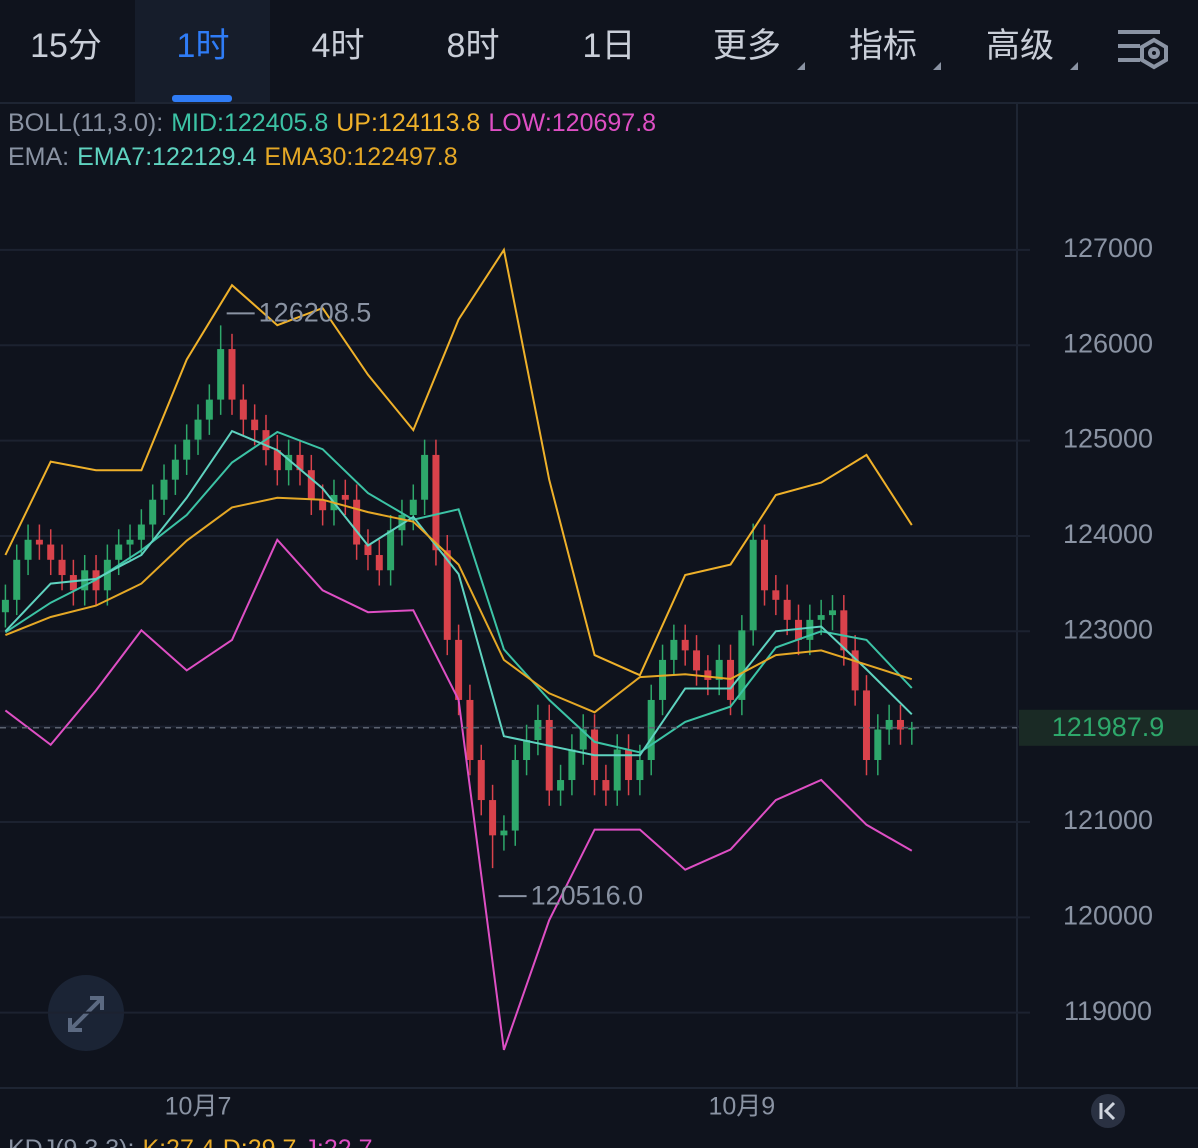 This screenshot has width=1198, height=1148. Describe the element at coordinates (233, 157) in the screenshot. I see `indicator-legend: EMA: EMA7:122129.4 EMA30:122497.8` at that location.